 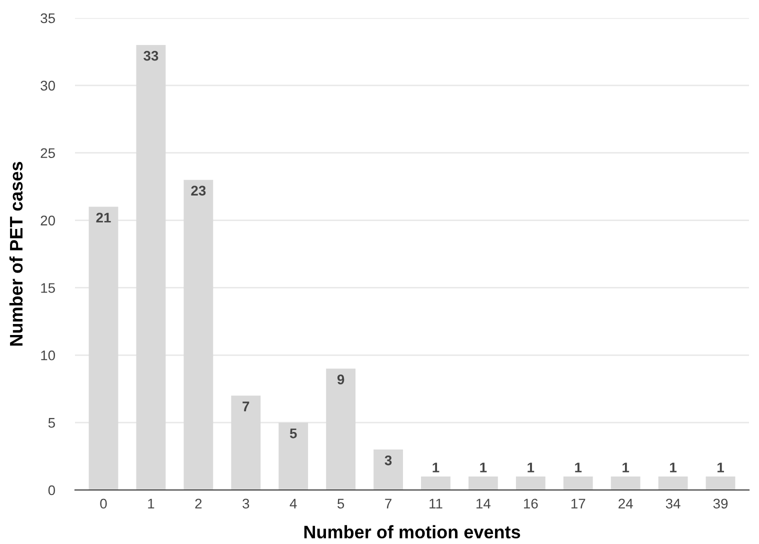 What do you see at coordinates (52, 490) in the screenshot?
I see `y-tick-label: 0` at bounding box center [52, 490].